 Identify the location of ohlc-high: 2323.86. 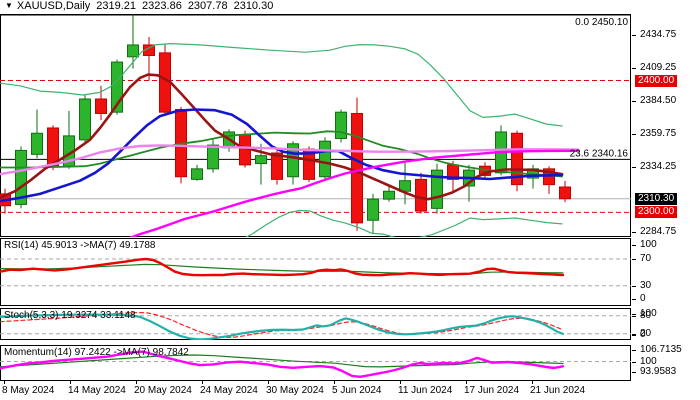
(162, 6).